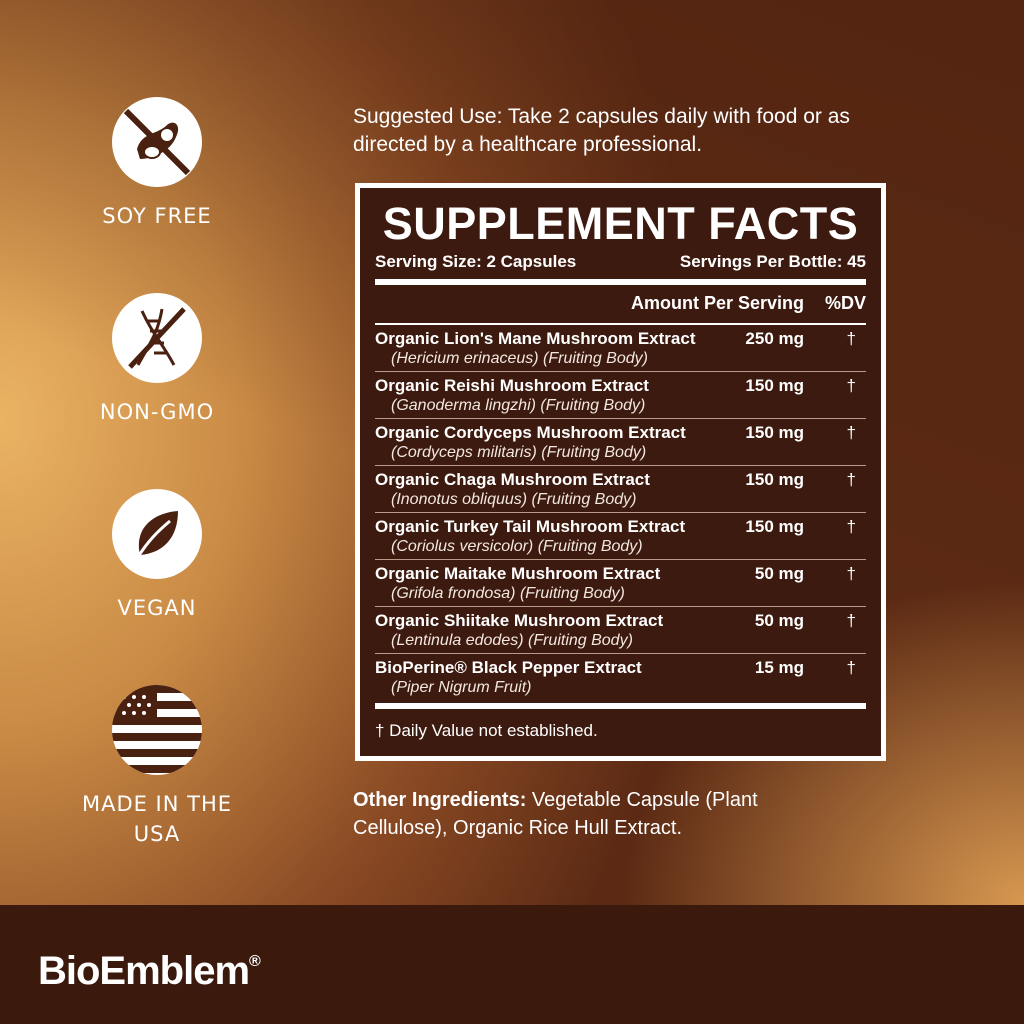 The image size is (1024, 1024). I want to click on ingredient-source: (Coriolus versicolor) (Fruiting Body), so click(517, 546).